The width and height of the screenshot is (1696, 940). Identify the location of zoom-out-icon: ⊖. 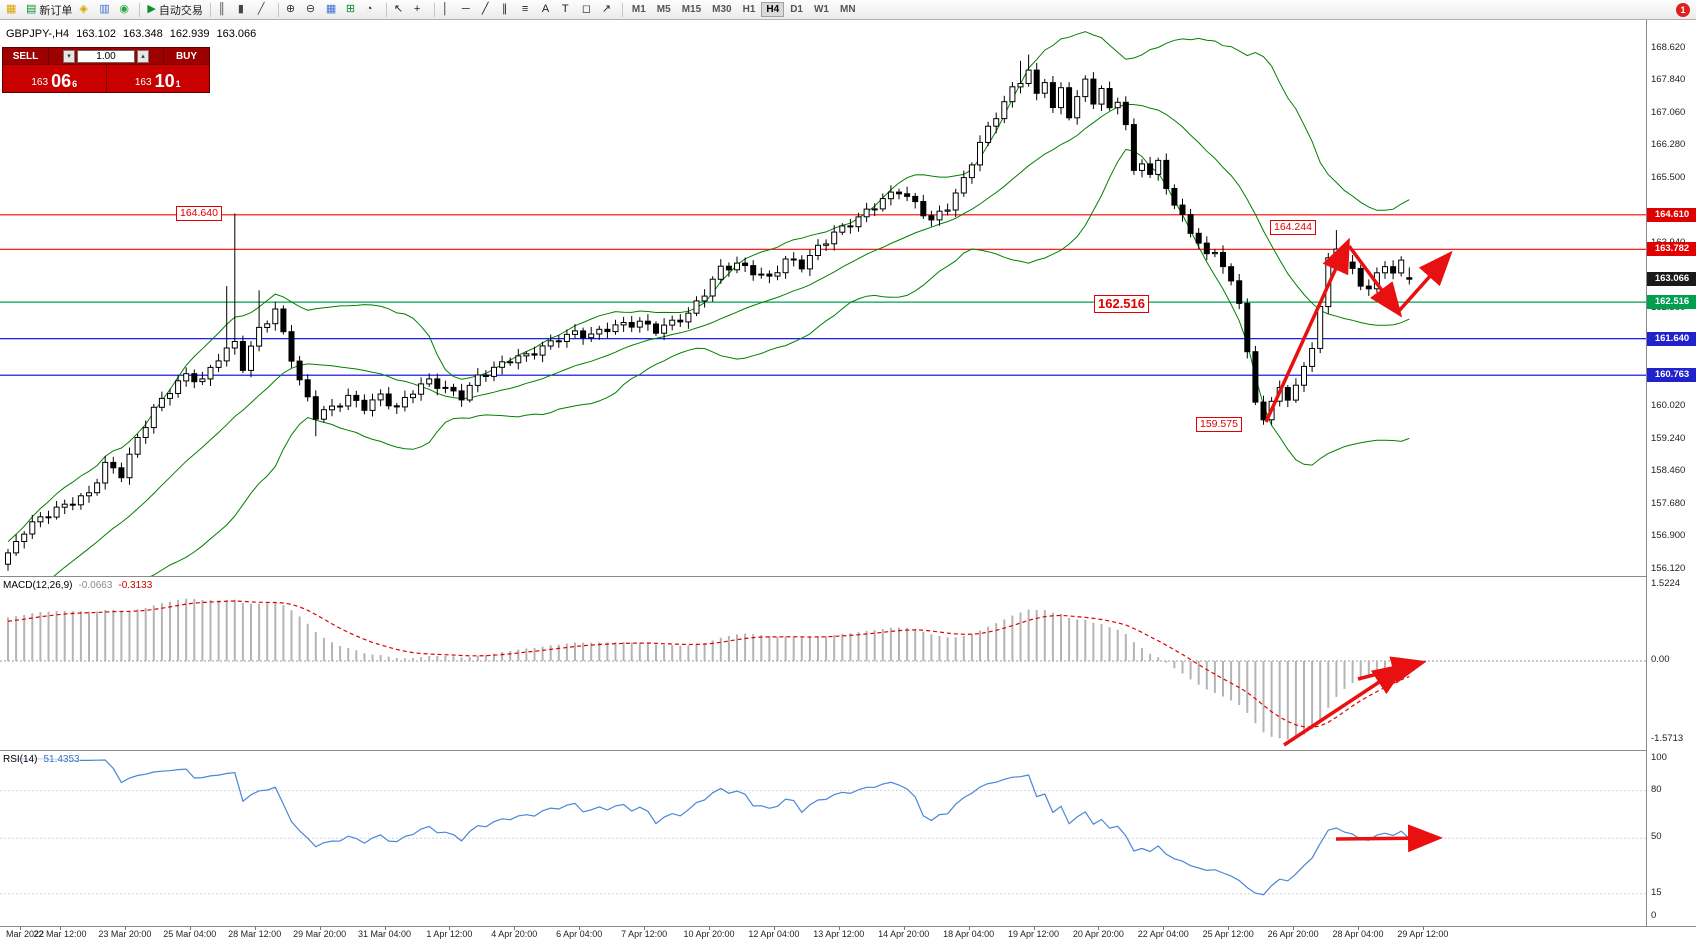
(312, 9).